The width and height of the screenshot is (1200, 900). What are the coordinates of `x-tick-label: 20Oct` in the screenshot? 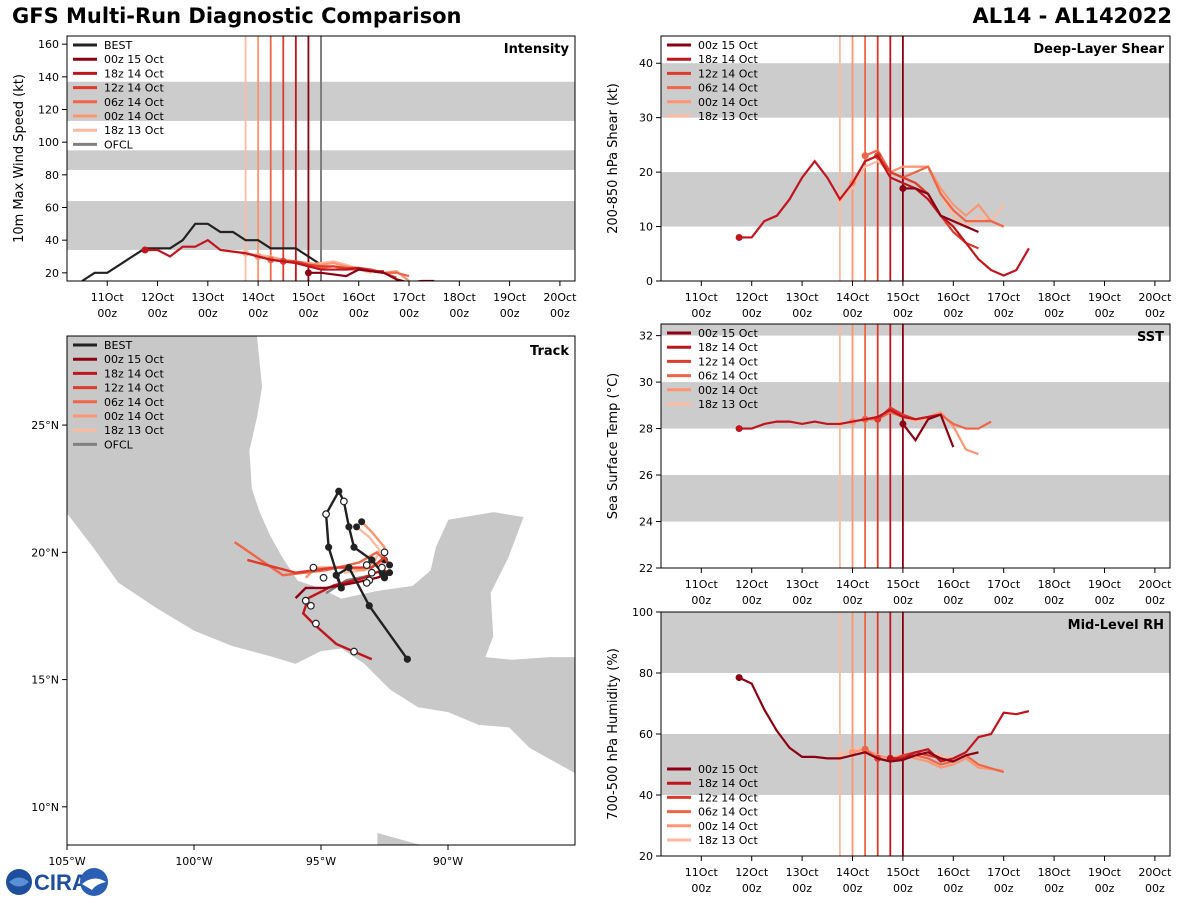 It's located at (1155, 297).